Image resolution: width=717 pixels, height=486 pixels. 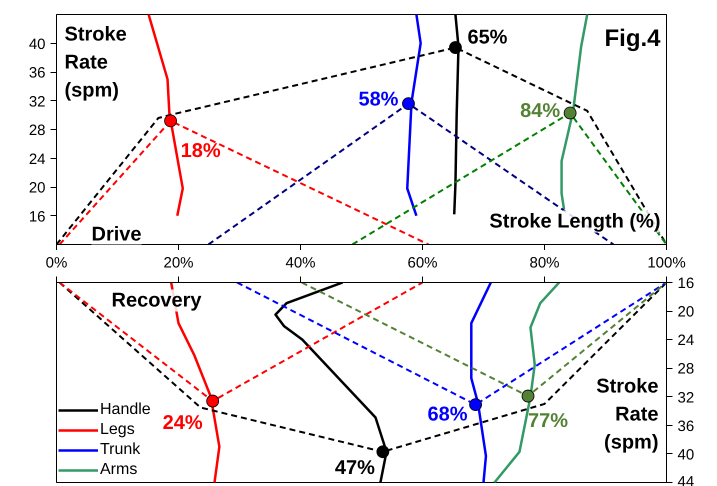 What do you see at coordinates (487, 37) in the screenshot?
I see `annotation: 65%` at bounding box center [487, 37].